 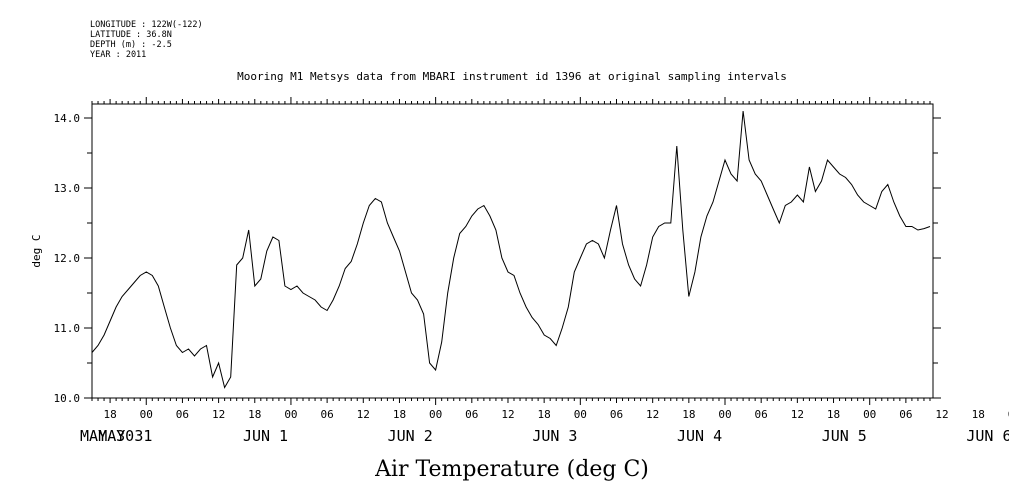 What do you see at coordinates (125, 436) in the screenshot?
I see `x-day-label: MAY 31` at bounding box center [125, 436].